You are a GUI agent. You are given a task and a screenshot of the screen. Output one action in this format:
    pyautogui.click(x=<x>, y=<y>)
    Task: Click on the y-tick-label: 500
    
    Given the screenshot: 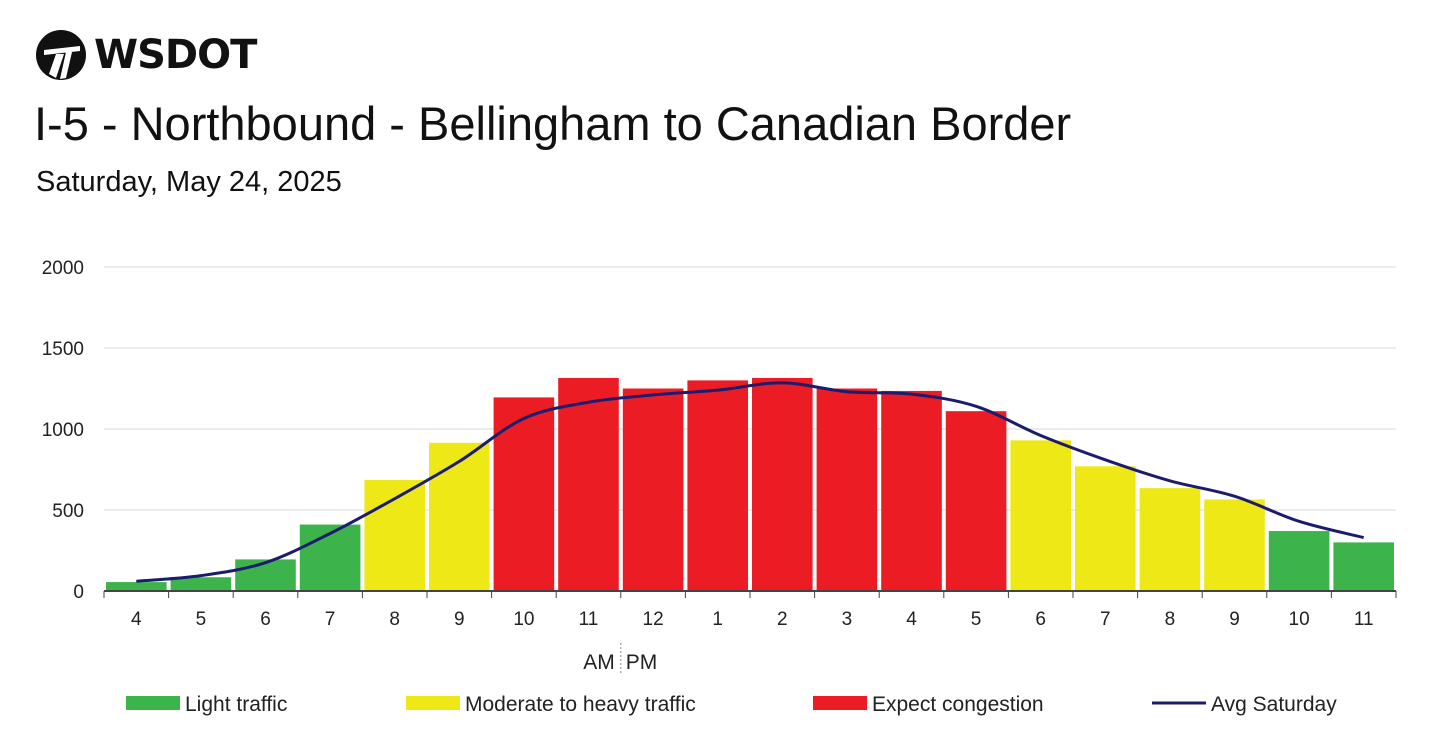 What is the action you would take?
    pyautogui.click(x=68, y=511)
    